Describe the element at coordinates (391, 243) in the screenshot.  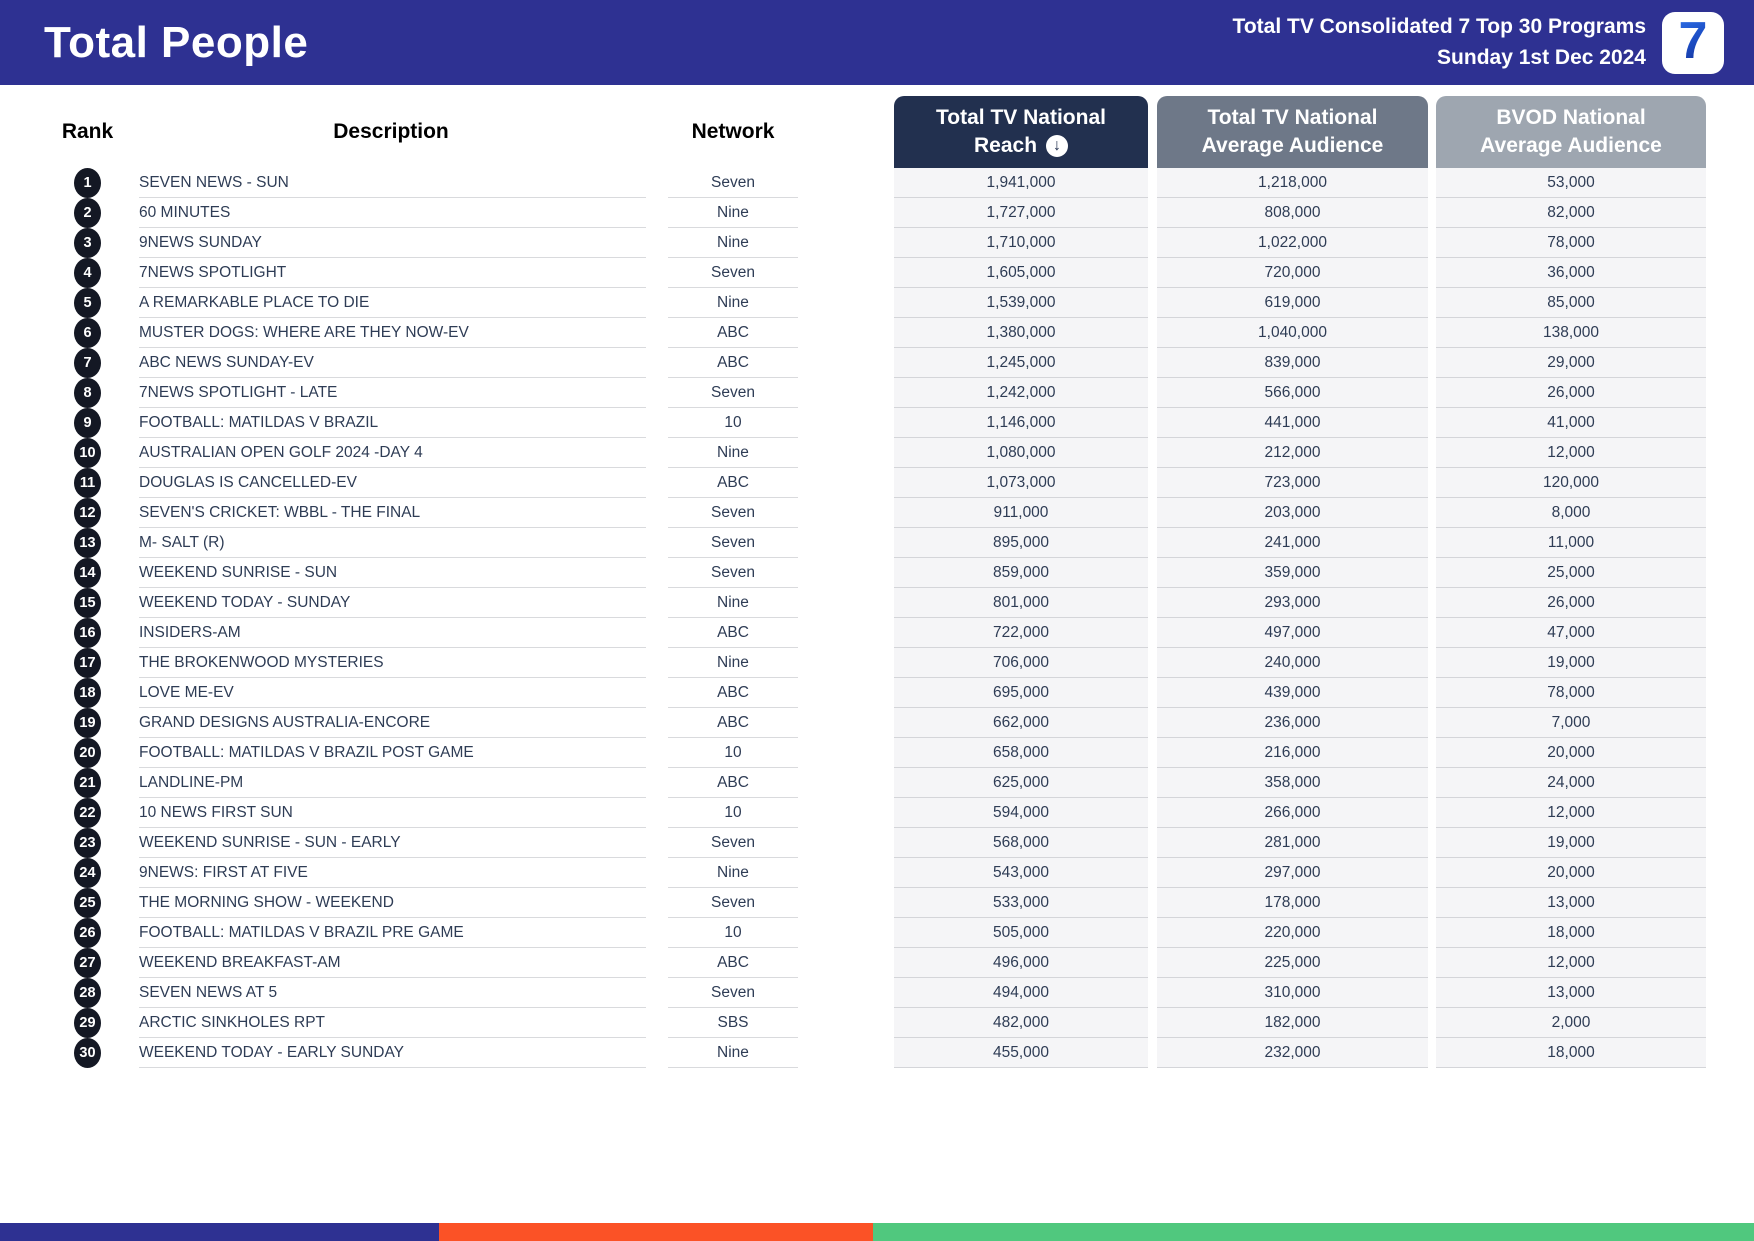
I see `program-description: 9NEWS SUNDAY` at that location.